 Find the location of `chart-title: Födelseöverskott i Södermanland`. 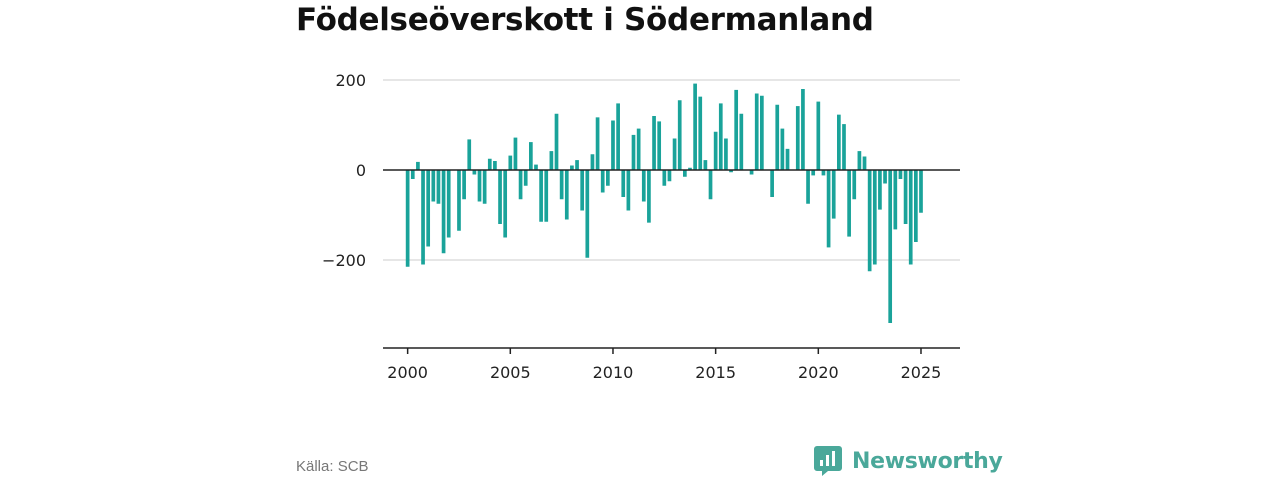

chart-title: Födelseöverskott i Södermanland is located at coordinates (585, 20).